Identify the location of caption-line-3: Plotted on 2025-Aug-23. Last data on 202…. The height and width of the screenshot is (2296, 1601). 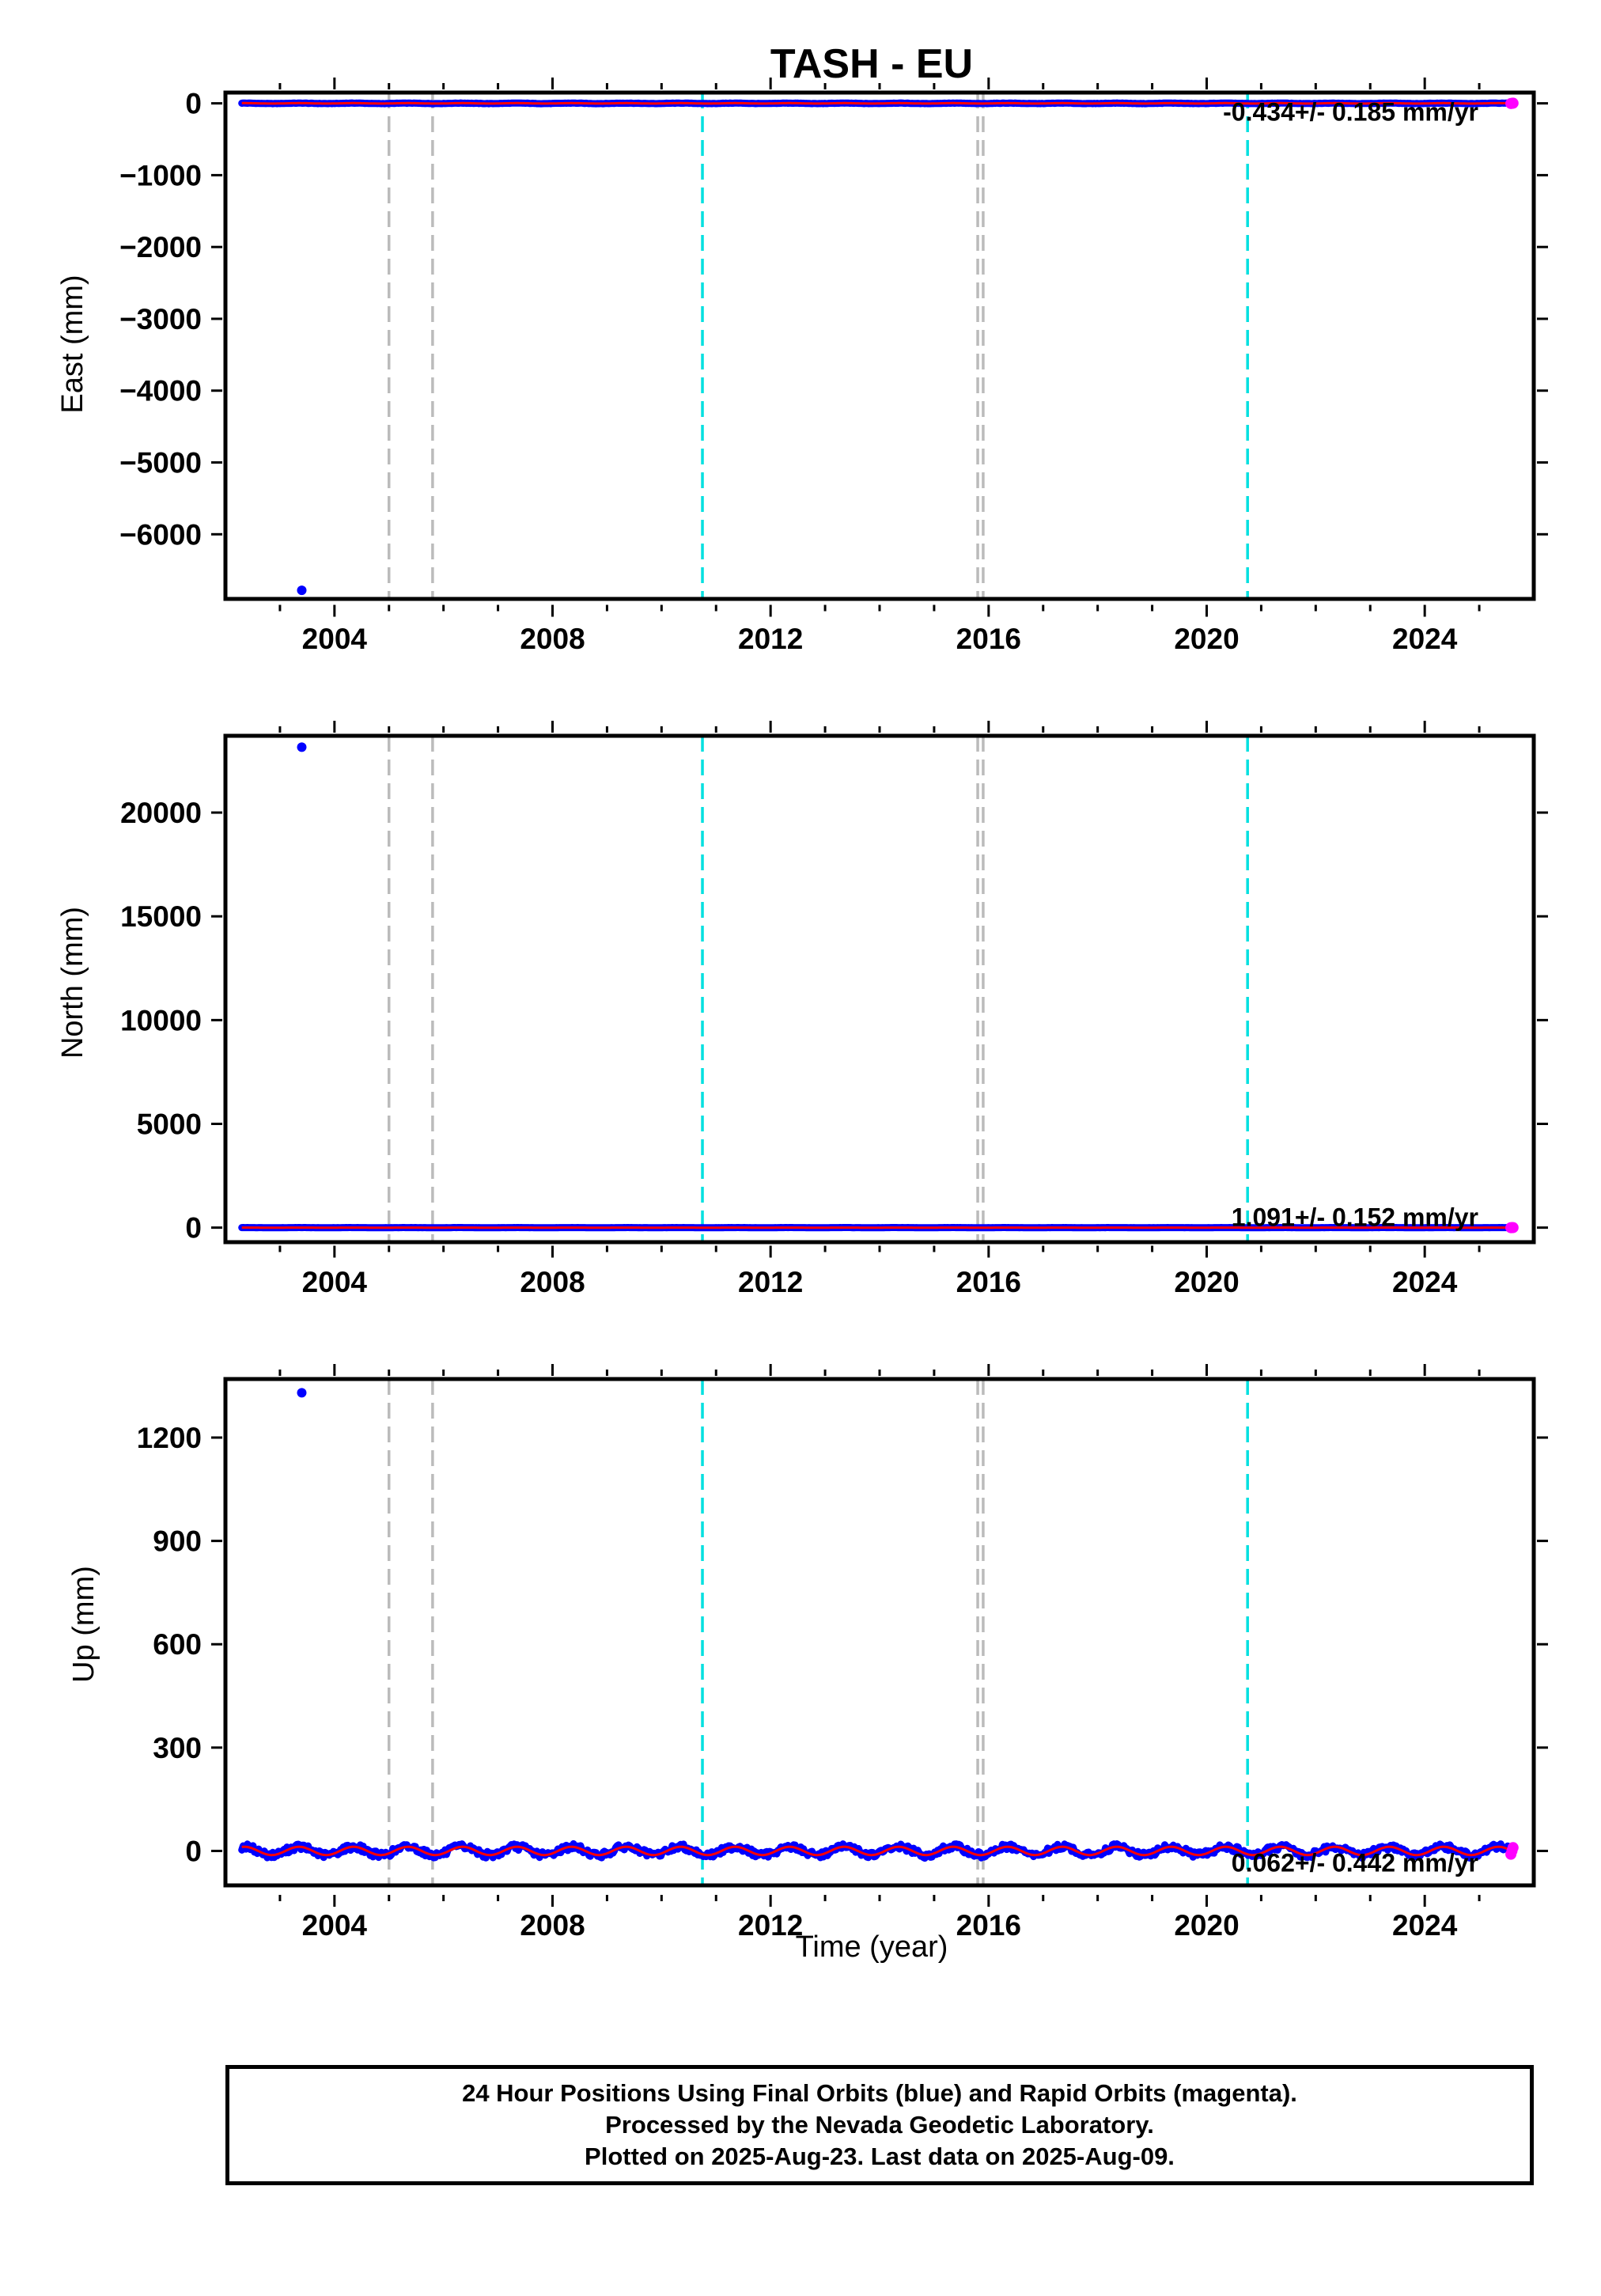
(880, 2156).